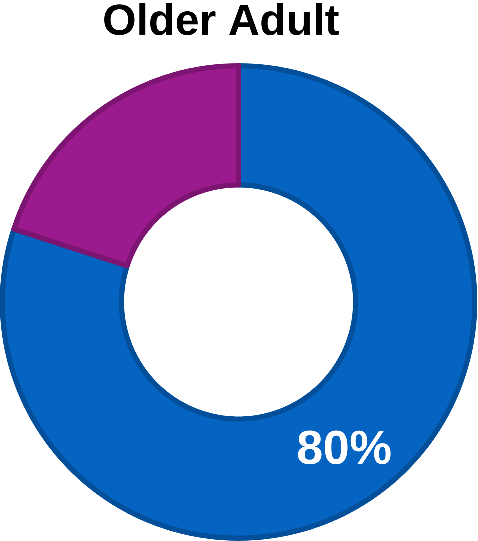 The image size is (478, 541). I want to click on chart-title: Older Adult, so click(222, 19).